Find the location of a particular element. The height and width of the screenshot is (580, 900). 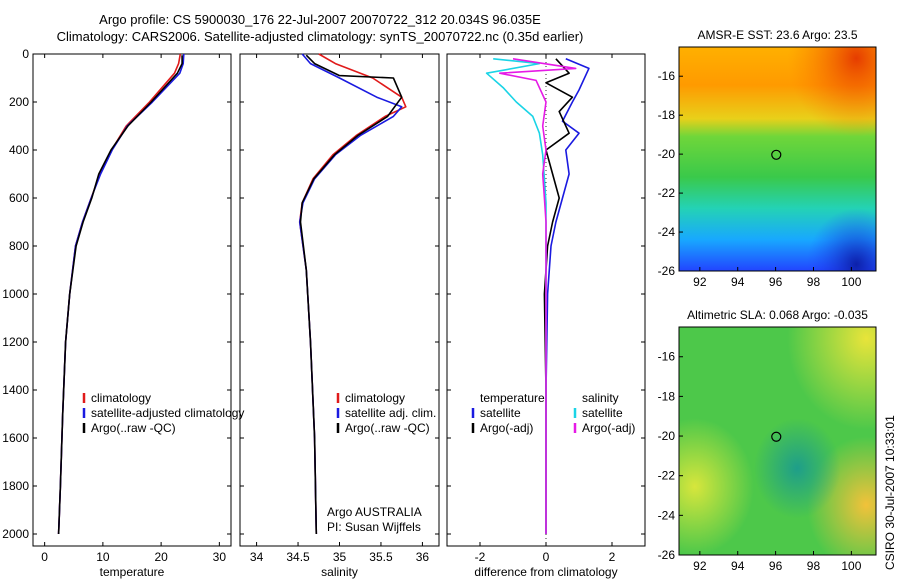

x-tick-label: 36 is located at coordinates (423, 557).